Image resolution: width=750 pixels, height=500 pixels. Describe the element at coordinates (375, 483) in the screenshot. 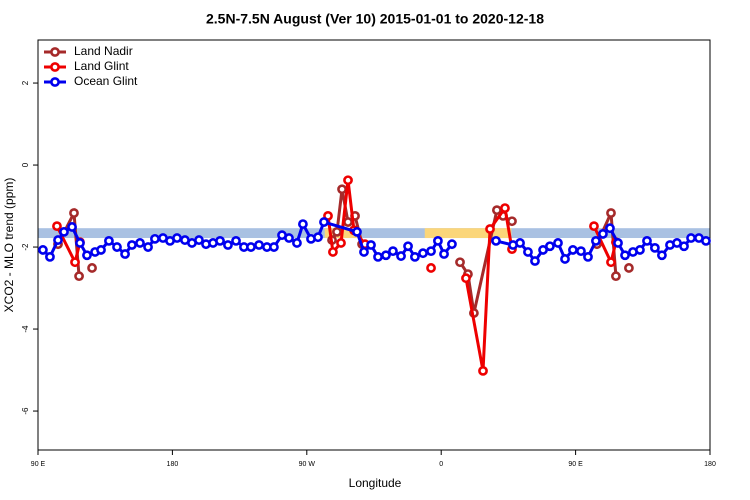

I see `x-axis-label: Longitude` at that location.